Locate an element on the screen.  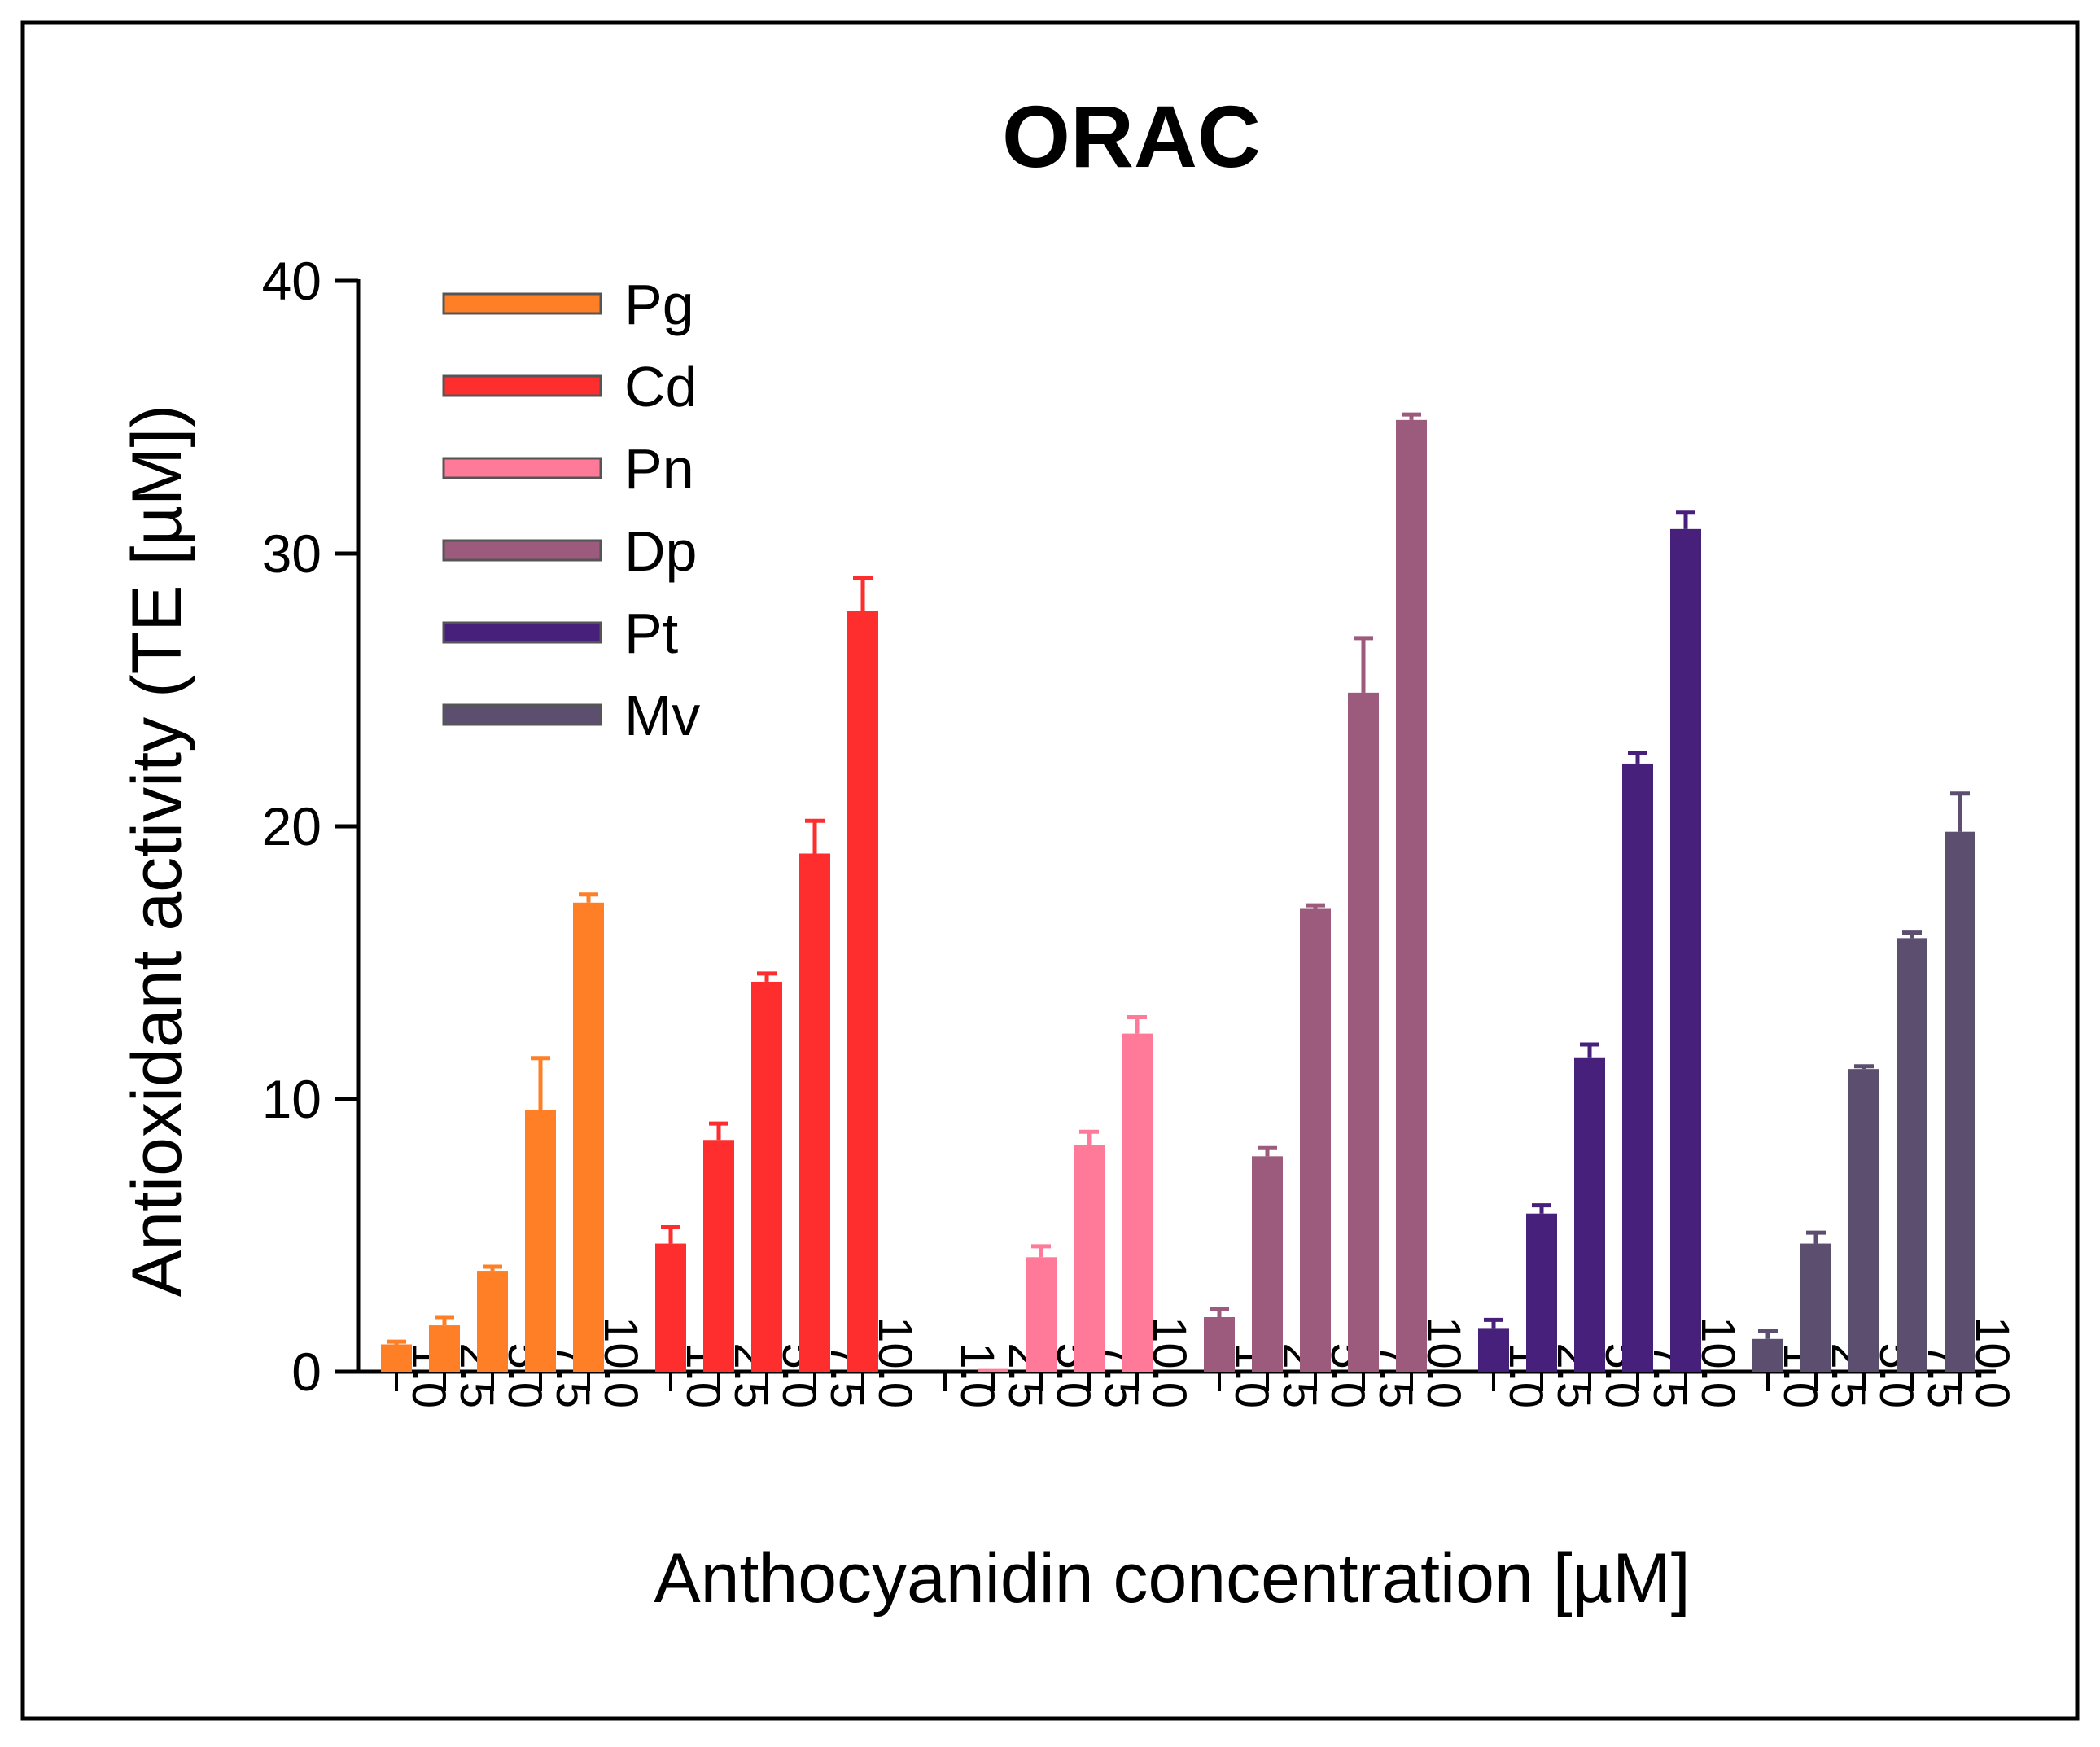
x-tick-label: 1.0 is located at coordinates (978, 1375).